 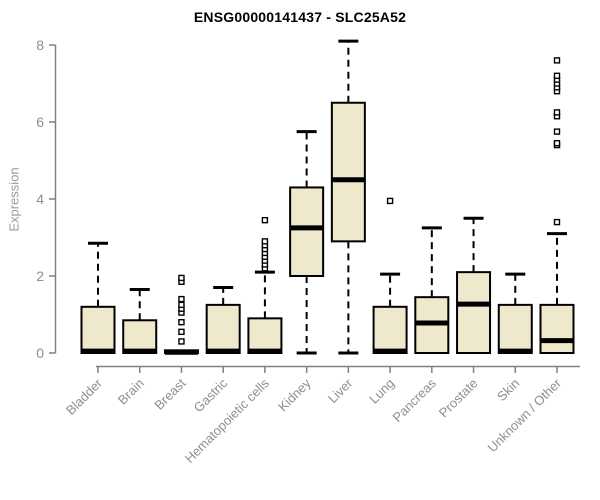 What do you see at coordinates (40, 276) in the screenshot?
I see `y-tick-label: 2` at bounding box center [40, 276].